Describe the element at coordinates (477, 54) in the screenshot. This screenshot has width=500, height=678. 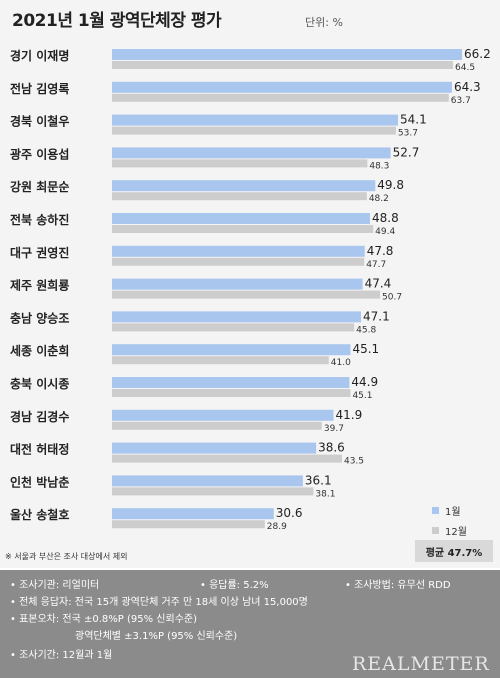
I see `value-label-jan: 66.2` at that location.